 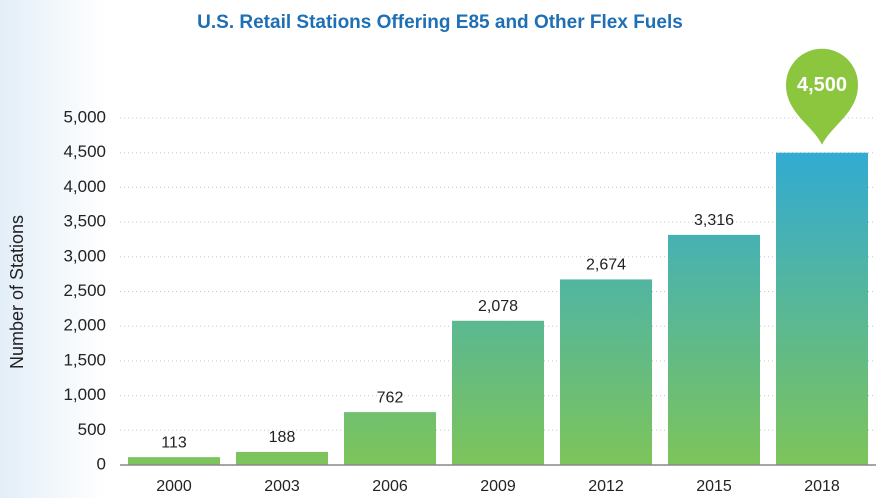 What do you see at coordinates (84, 359) in the screenshot?
I see `y-tick-label: 1,500` at bounding box center [84, 359].